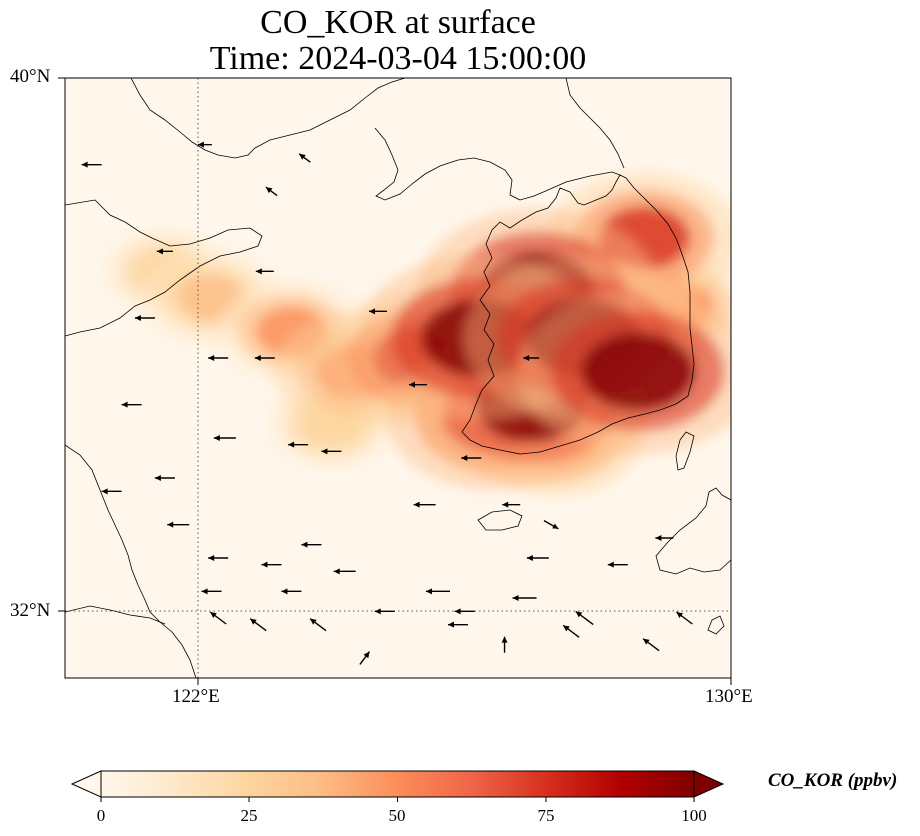 This screenshot has height=836, width=920. What do you see at coordinates (500, 520) in the screenshot?
I see `jeju-island` at bounding box center [500, 520].